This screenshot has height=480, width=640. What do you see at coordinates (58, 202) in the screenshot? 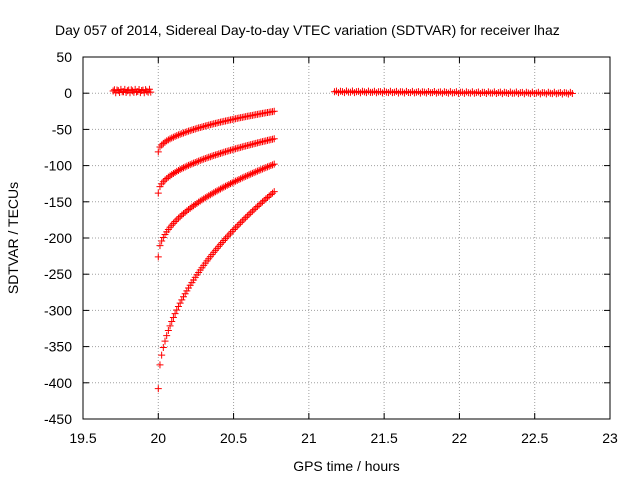
I see `y-tick-label: -150` at bounding box center [58, 202].